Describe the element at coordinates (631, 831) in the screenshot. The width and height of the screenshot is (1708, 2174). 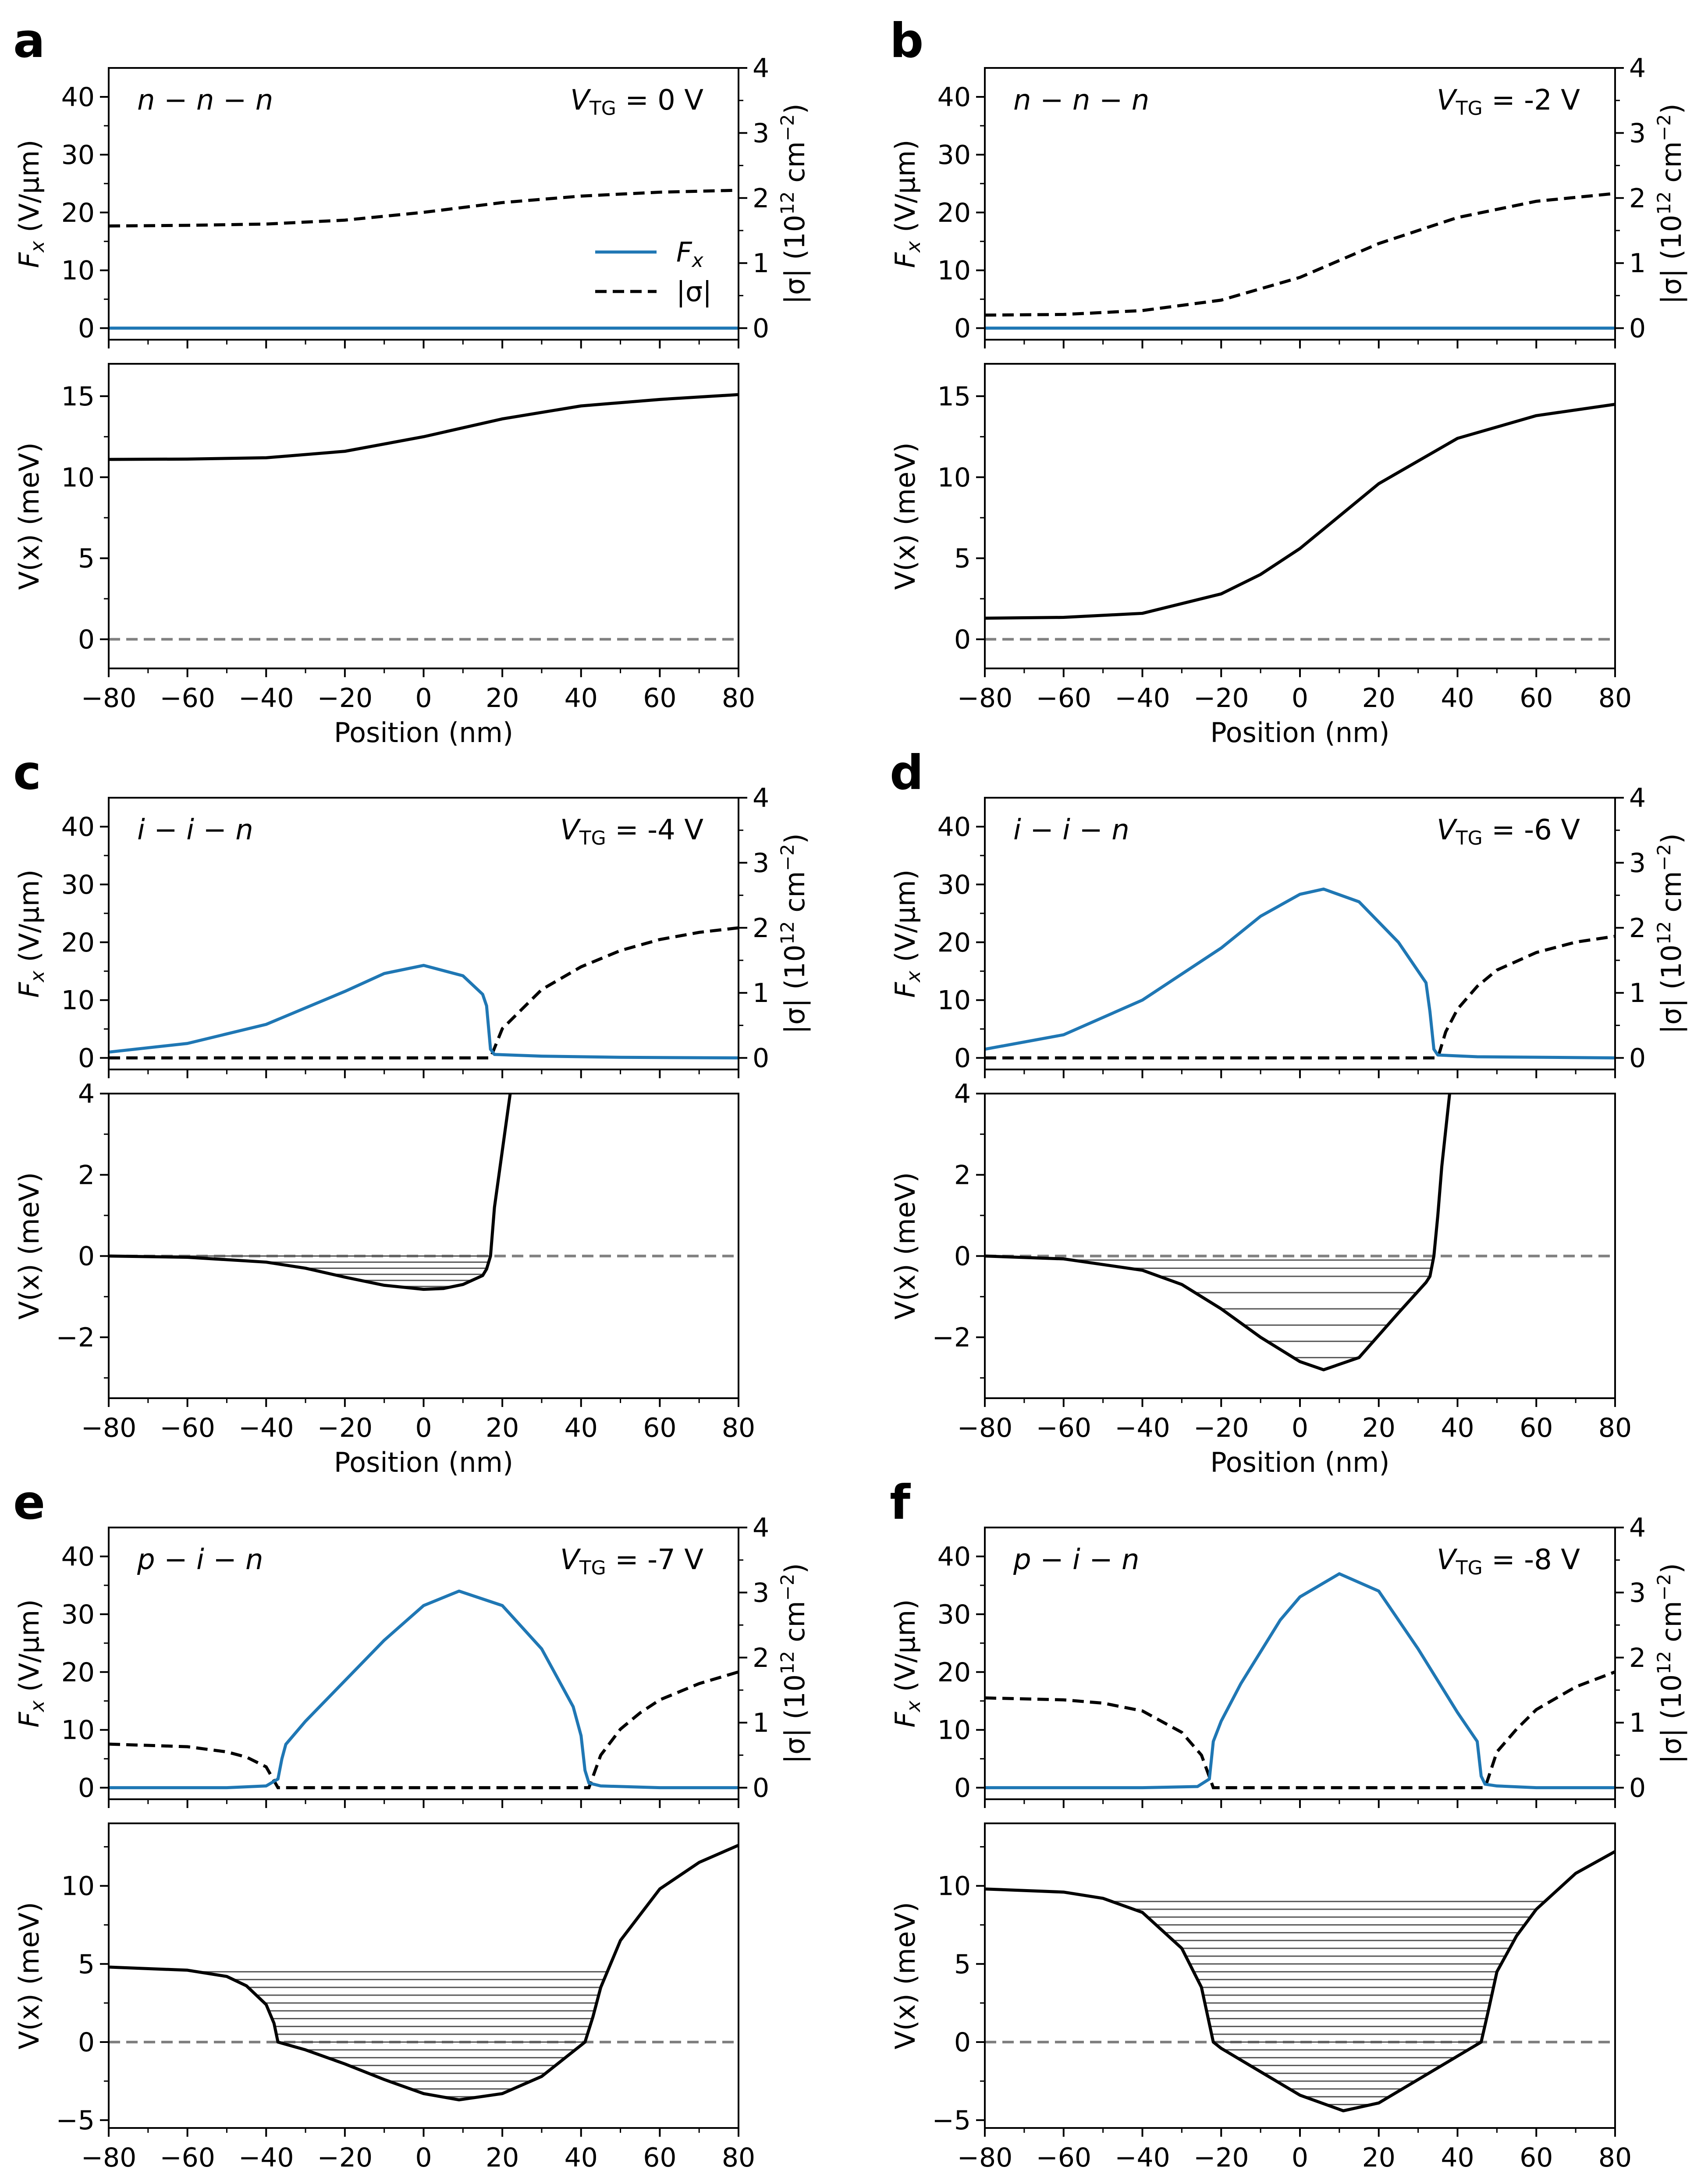
I see `vtg-label: VTG = -4 V` at that location.